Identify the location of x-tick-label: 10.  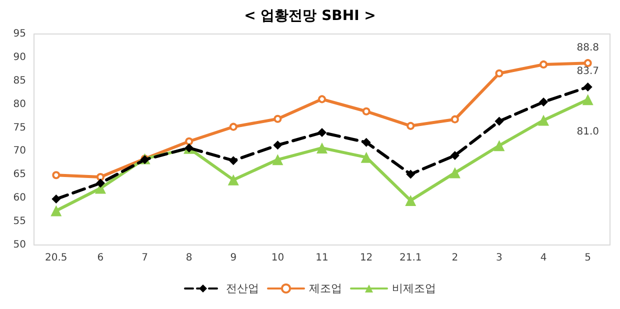
(277, 258).